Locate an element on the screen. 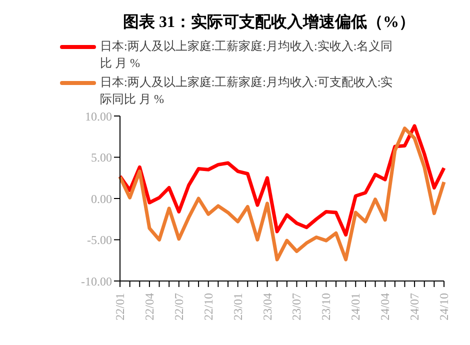  legend-label: 日本:两人及以上家庭:工薪家庭:月均收入:可支配收入:实际同比 月 % is located at coordinates (247, 91).